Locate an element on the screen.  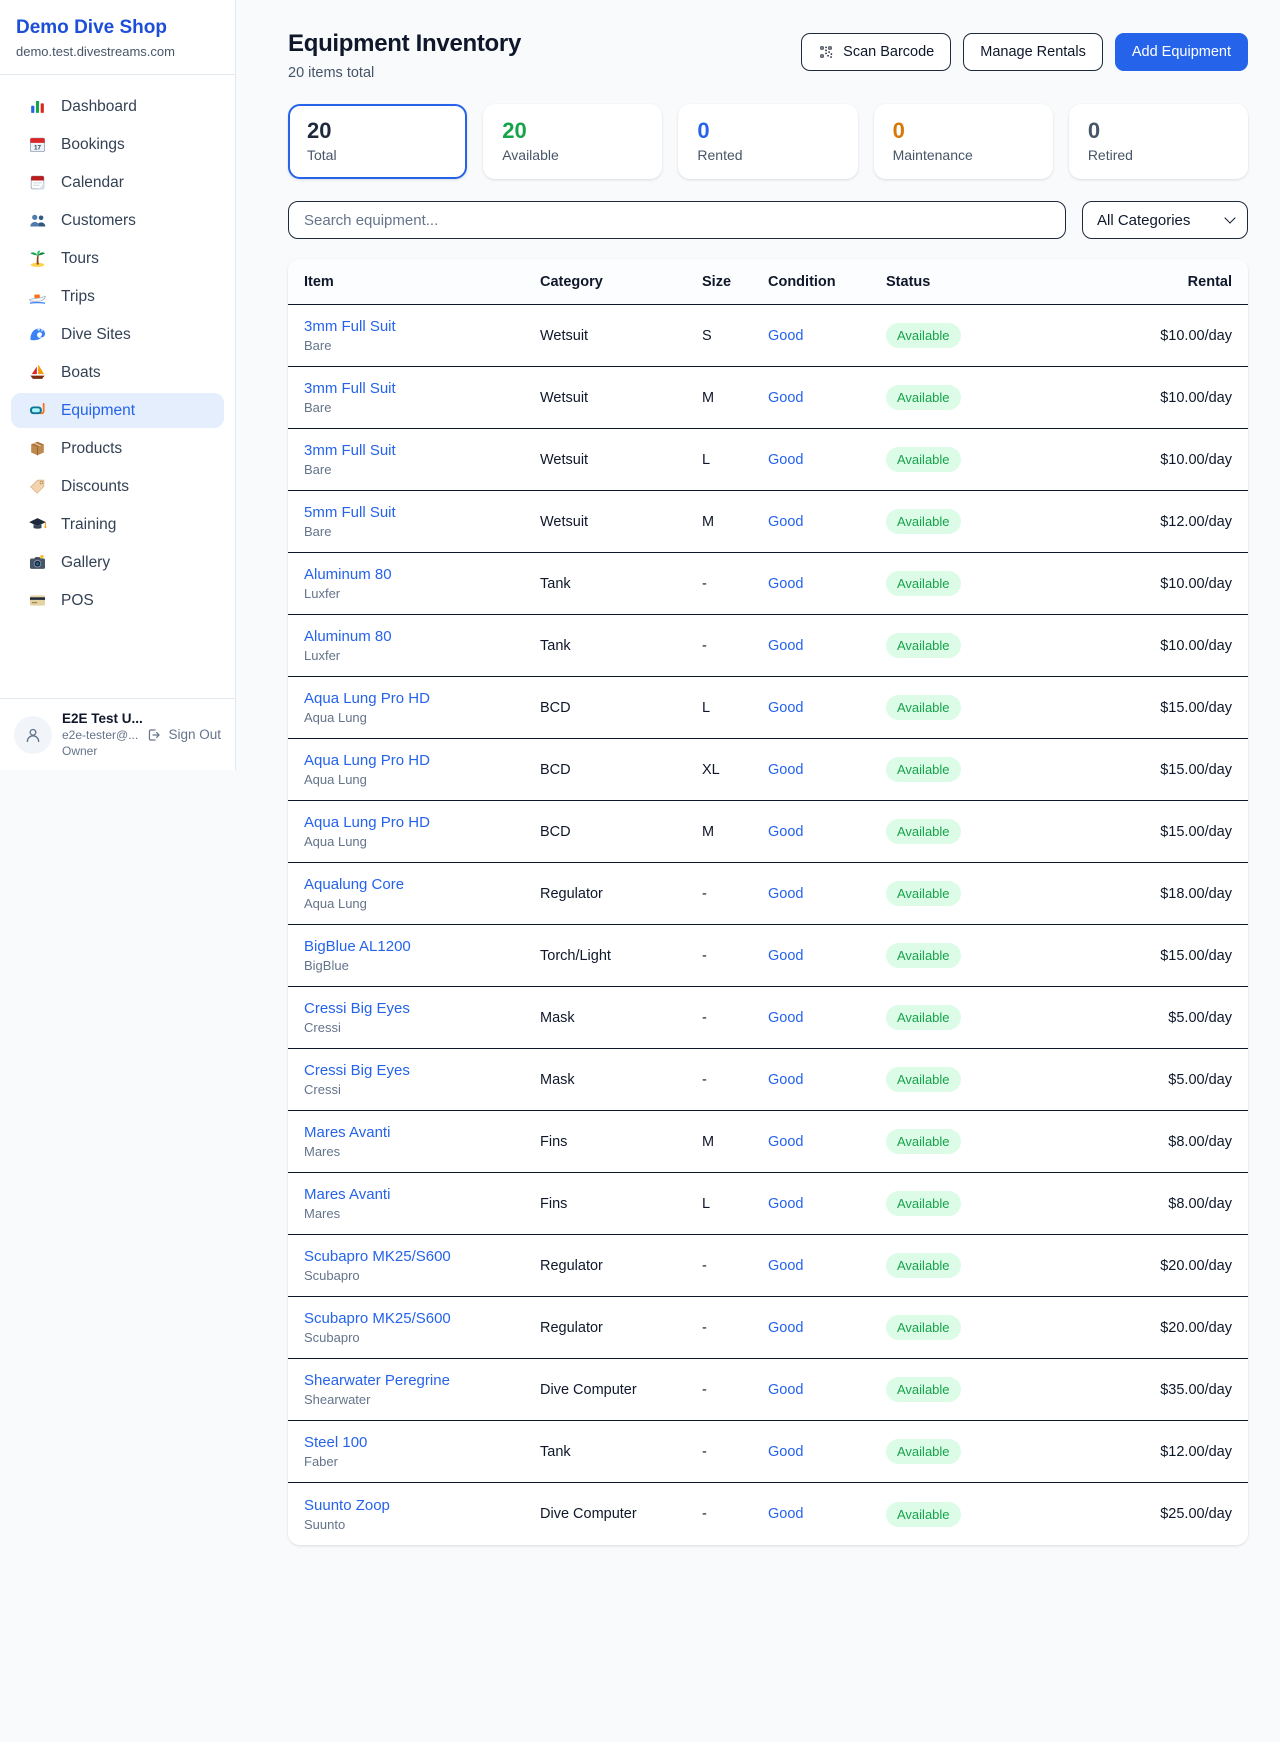
speedboat-icon is located at coordinates (37, 296).